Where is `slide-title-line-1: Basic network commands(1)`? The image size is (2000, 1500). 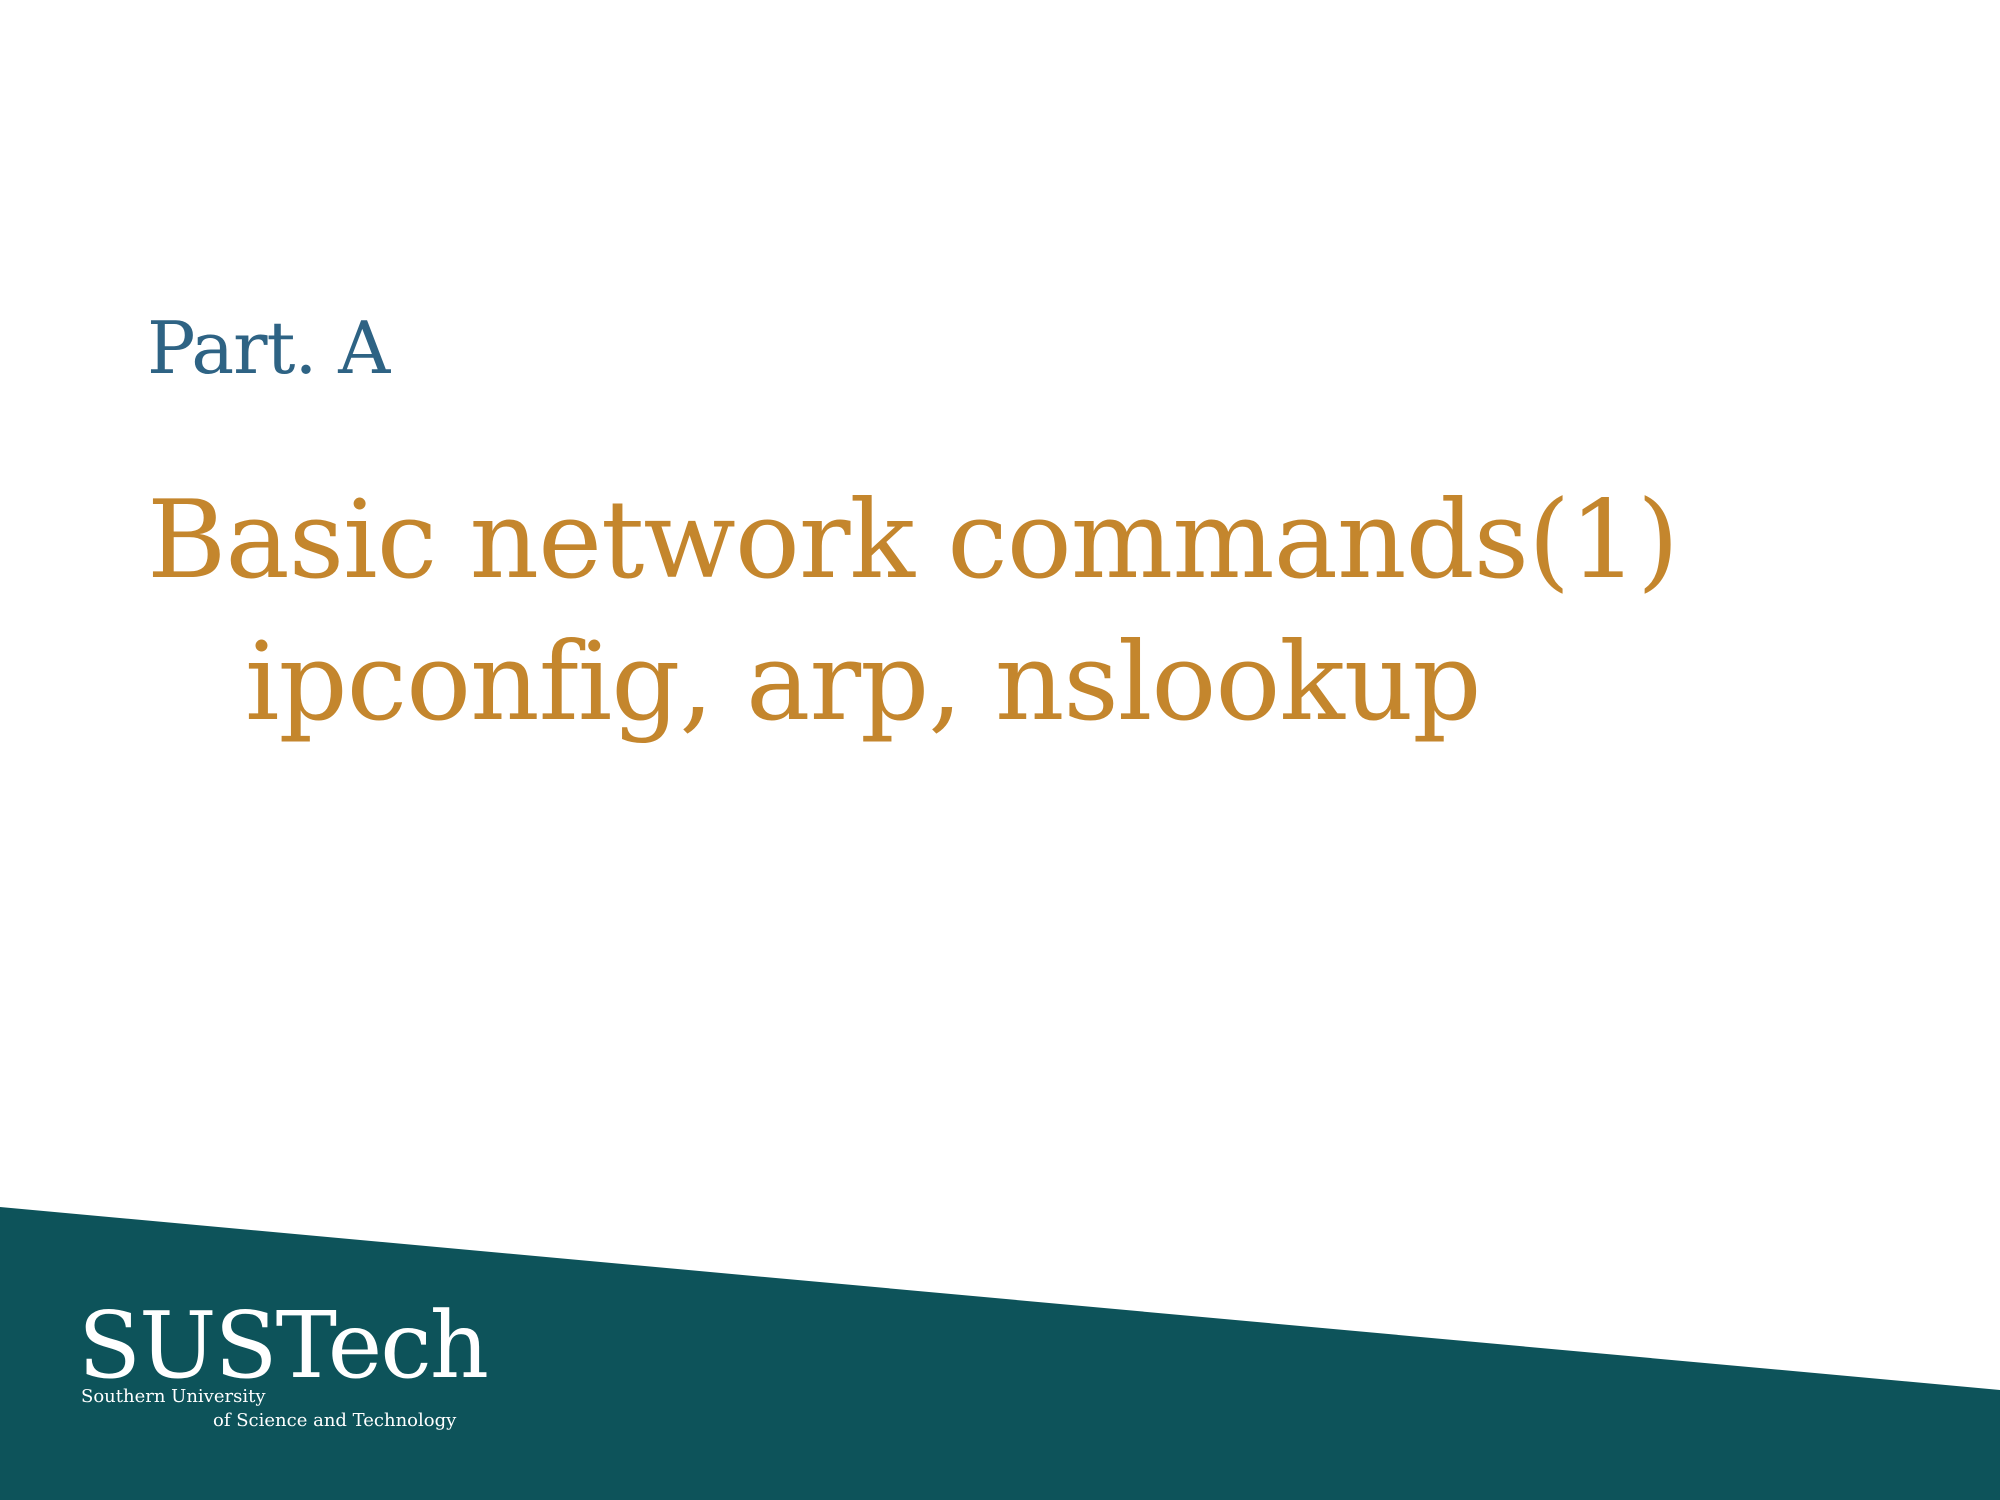
slide-title-line-1: Basic network commands(1) is located at coordinates (913, 540).